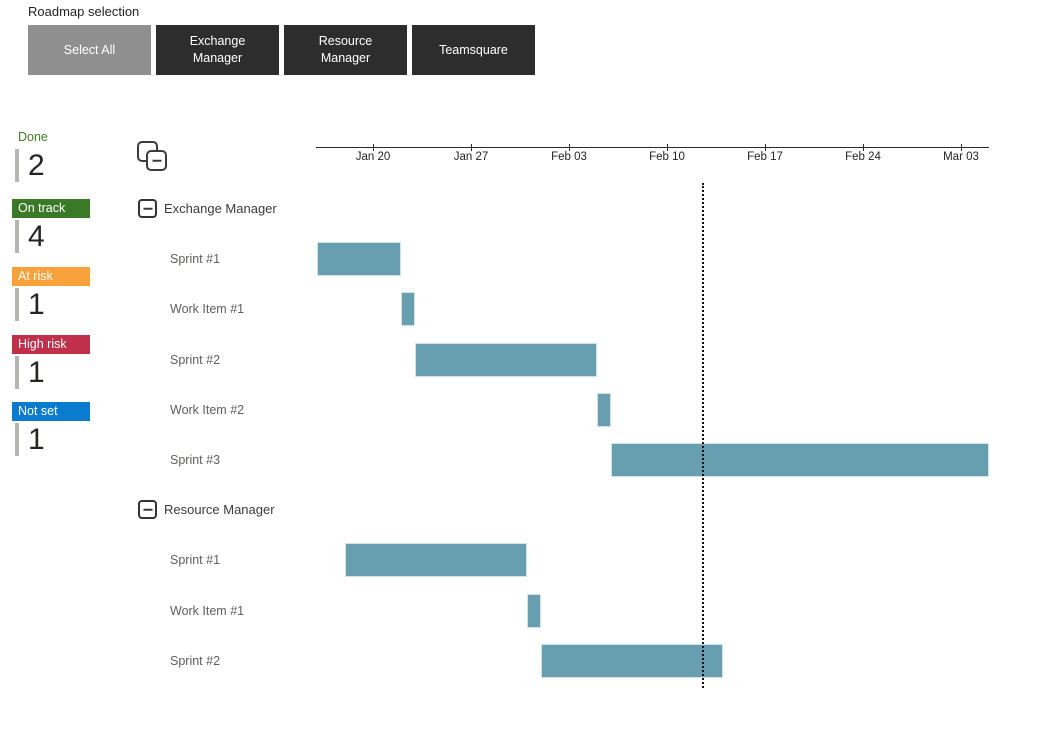 The width and height of the screenshot is (1053, 730). Describe the element at coordinates (36, 165) in the screenshot. I see `status-count: 2` at that location.